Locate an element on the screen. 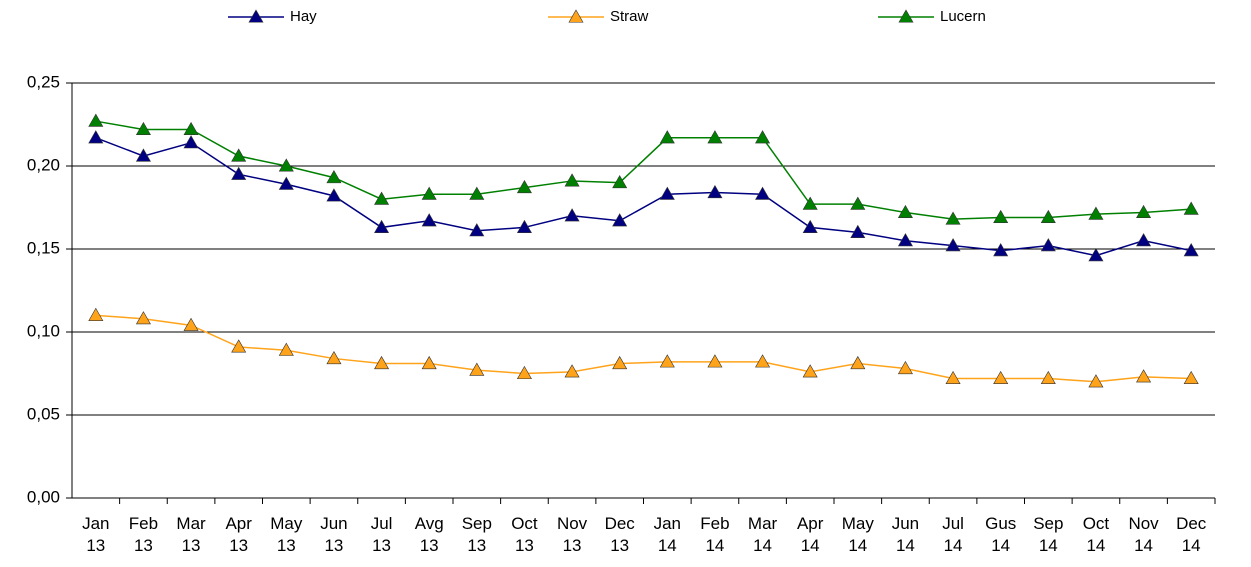  x-tick-label: Jun 14 is located at coordinates (905, 534).